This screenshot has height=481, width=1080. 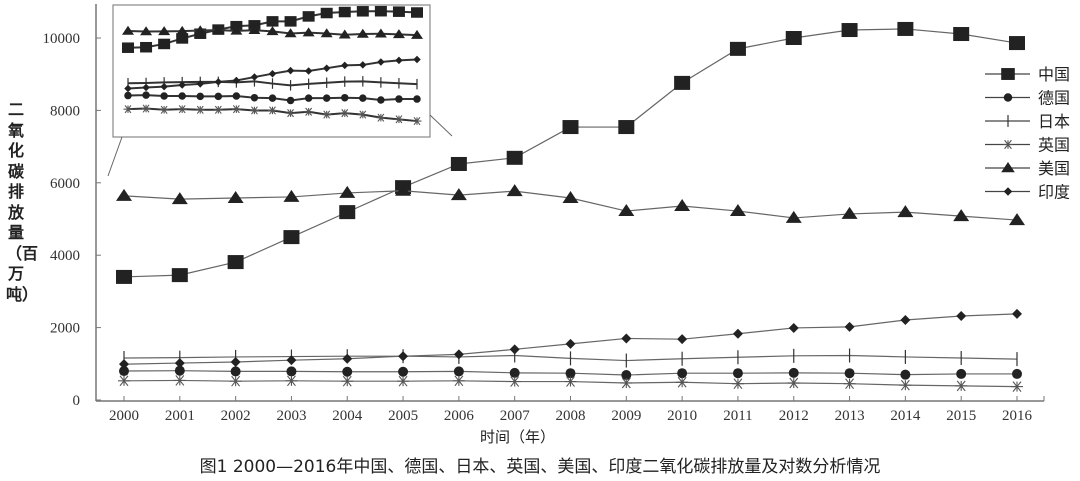 What do you see at coordinates (1027, 98) in the screenshot?
I see `legend-item: 德国` at bounding box center [1027, 98].